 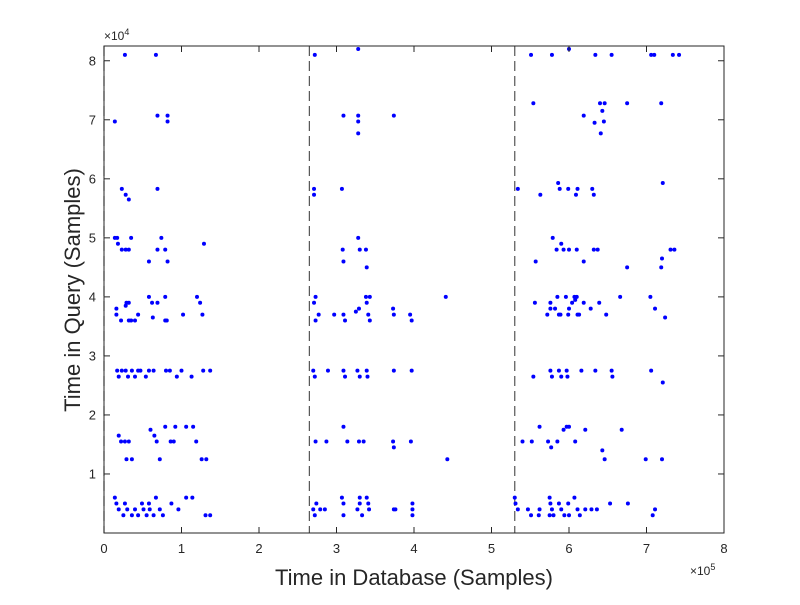 I want to click on x-tick-label: 8, so click(x=723, y=548).